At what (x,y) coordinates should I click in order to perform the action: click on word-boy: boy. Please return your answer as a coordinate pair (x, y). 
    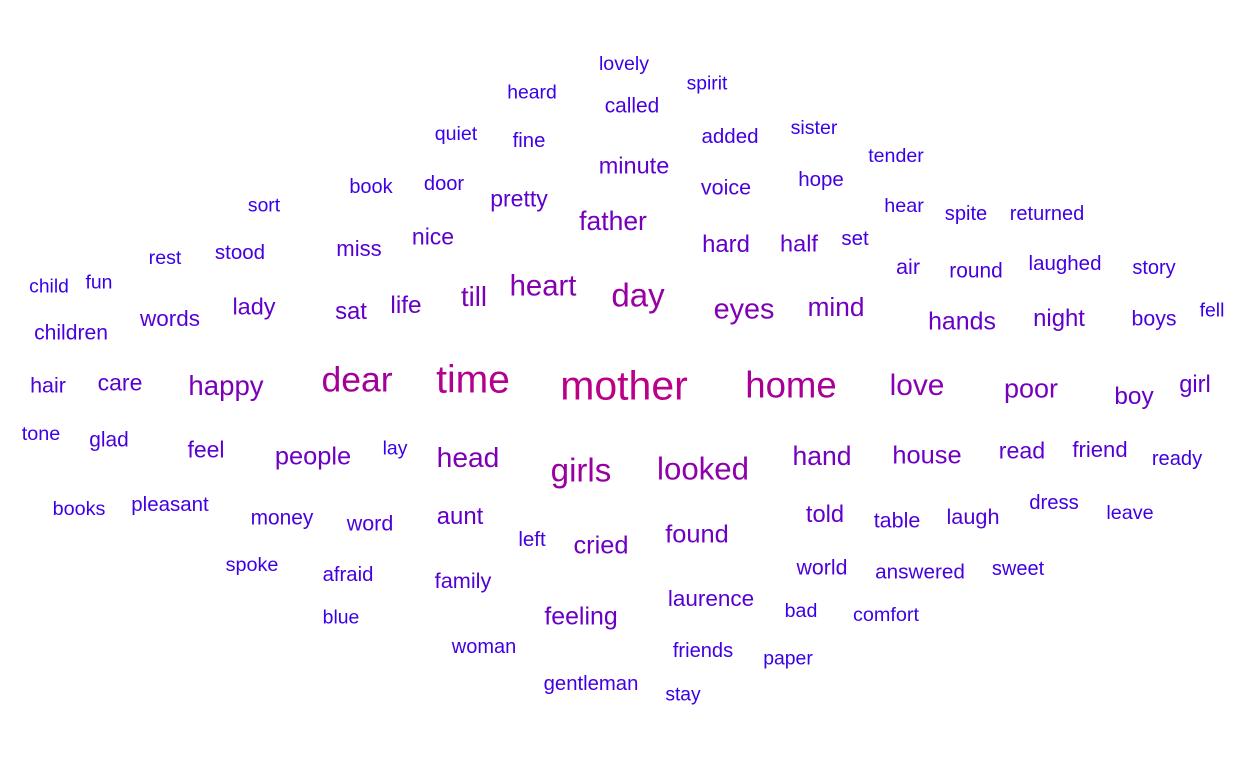
    Looking at the image, I should click on (1134, 396).